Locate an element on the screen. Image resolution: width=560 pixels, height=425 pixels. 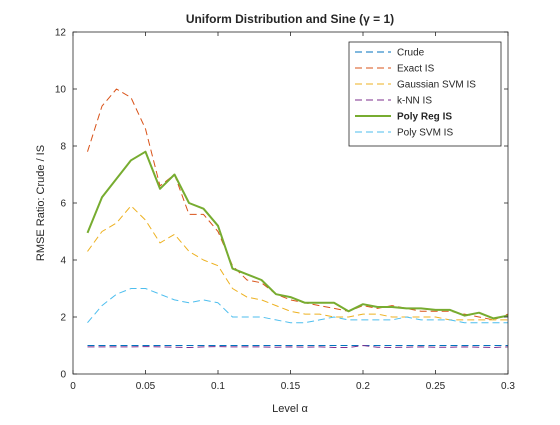
legend-label: Poly SVM IS is located at coordinates (425, 133).